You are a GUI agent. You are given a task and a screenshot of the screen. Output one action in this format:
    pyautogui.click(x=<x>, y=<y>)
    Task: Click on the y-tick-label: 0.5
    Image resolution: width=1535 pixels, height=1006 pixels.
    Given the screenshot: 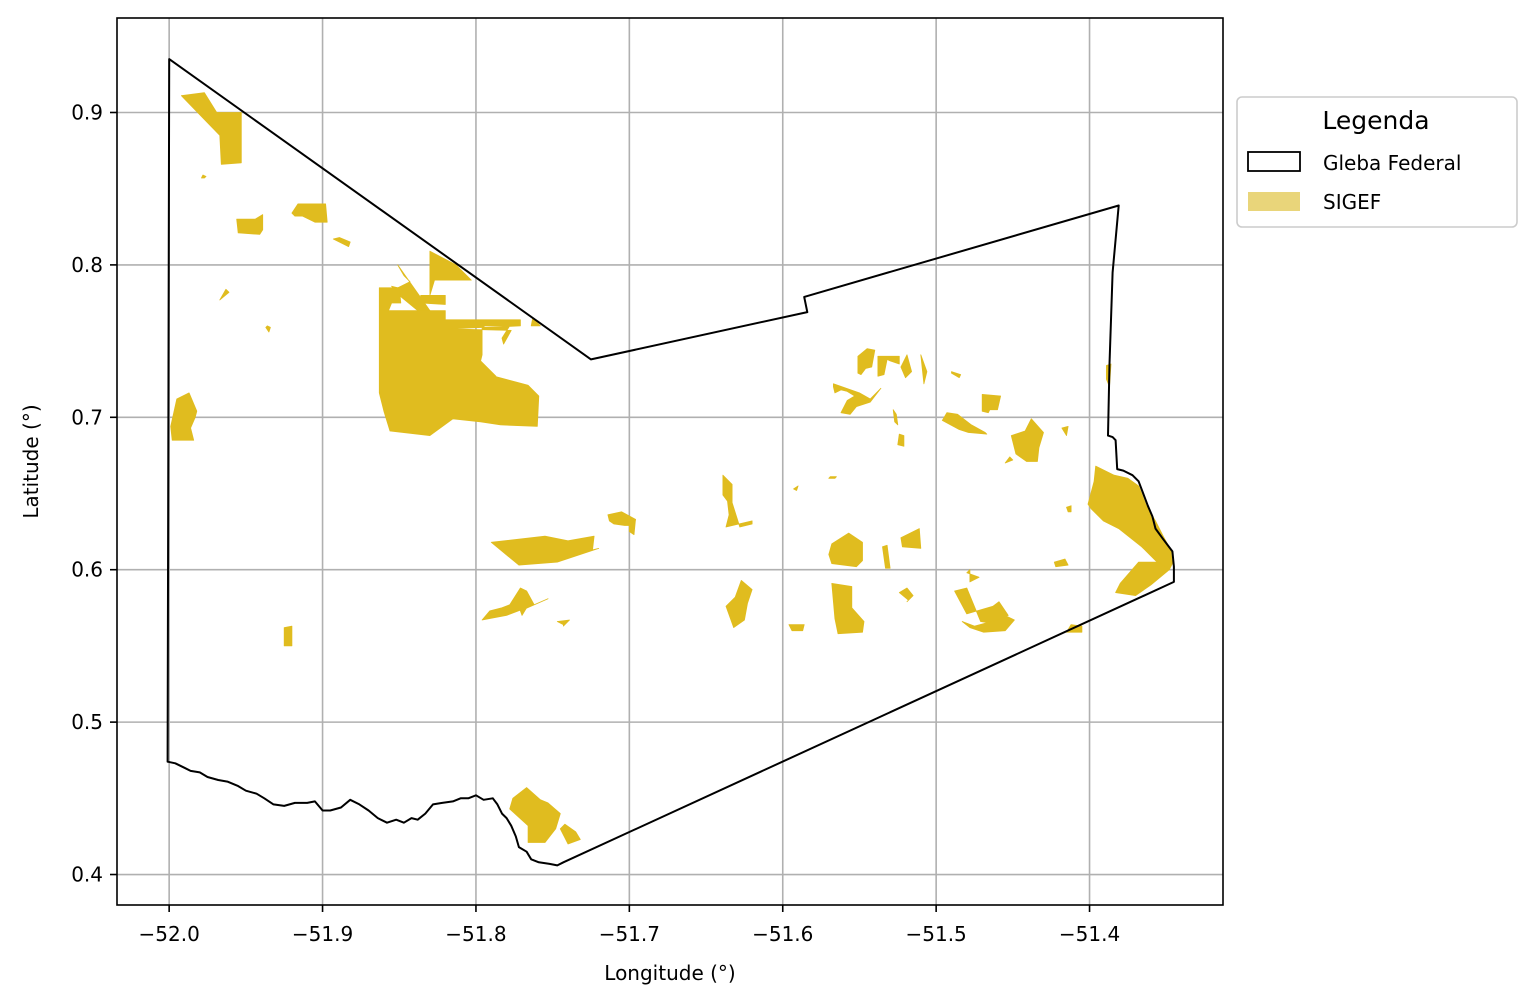 What is the action you would take?
    pyautogui.click(x=87, y=722)
    